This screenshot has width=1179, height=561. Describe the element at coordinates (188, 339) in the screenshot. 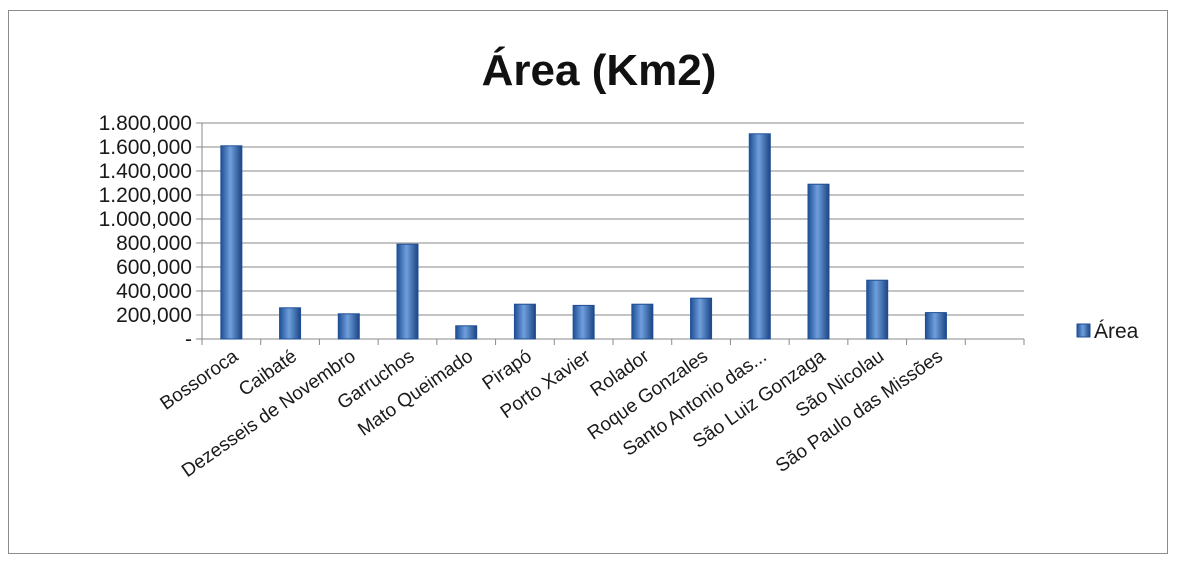

I see `y-tick-label: -` at that location.